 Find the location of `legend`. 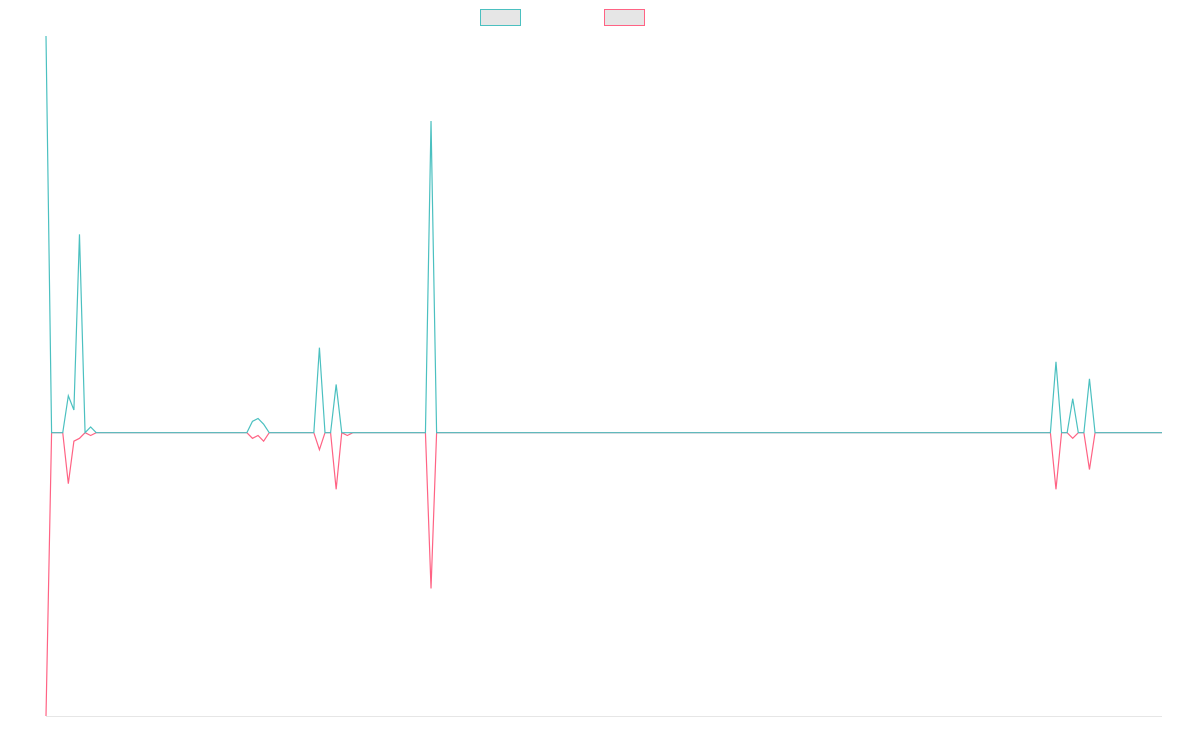

legend is located at coordinates (562, 17).